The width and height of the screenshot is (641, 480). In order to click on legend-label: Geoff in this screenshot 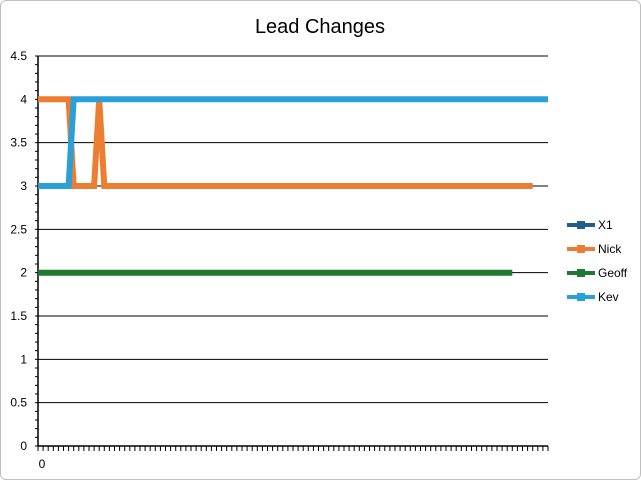, I will do `click(613, 273)`.